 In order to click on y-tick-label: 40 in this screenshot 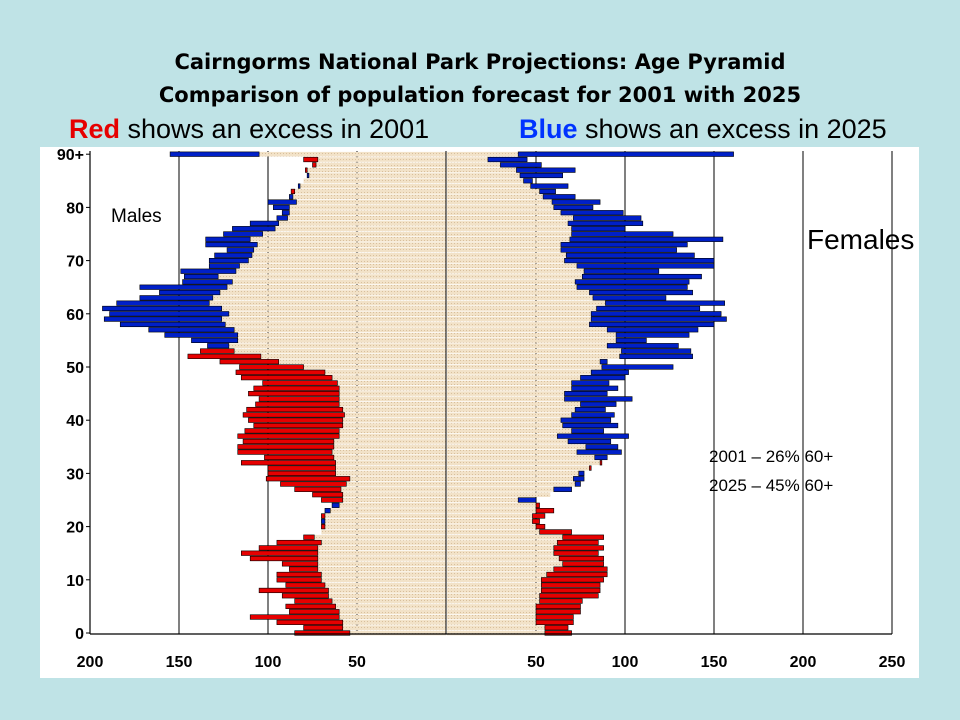, I will do `click(75, 421)`.